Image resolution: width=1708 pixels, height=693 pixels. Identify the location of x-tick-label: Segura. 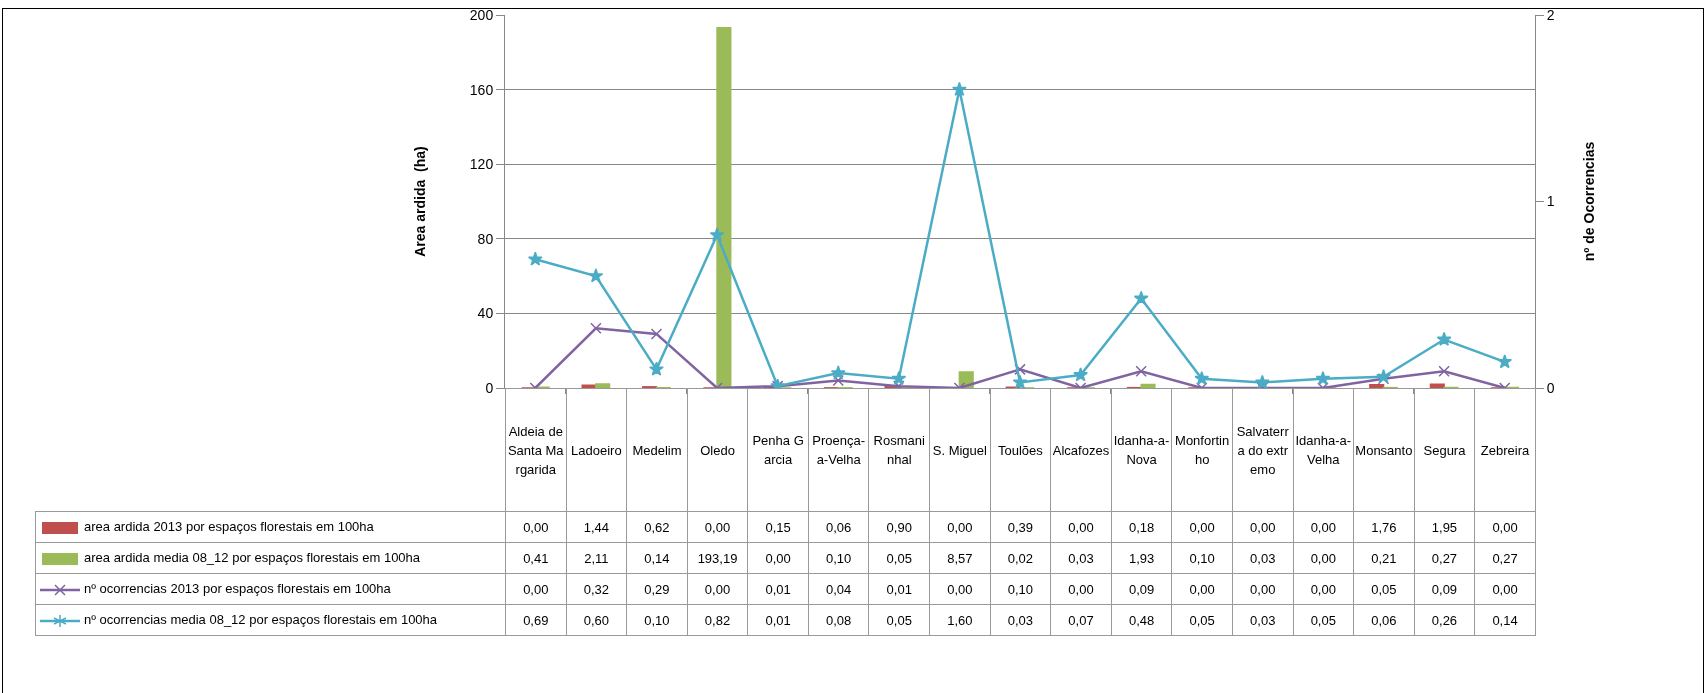
(1444, 450).